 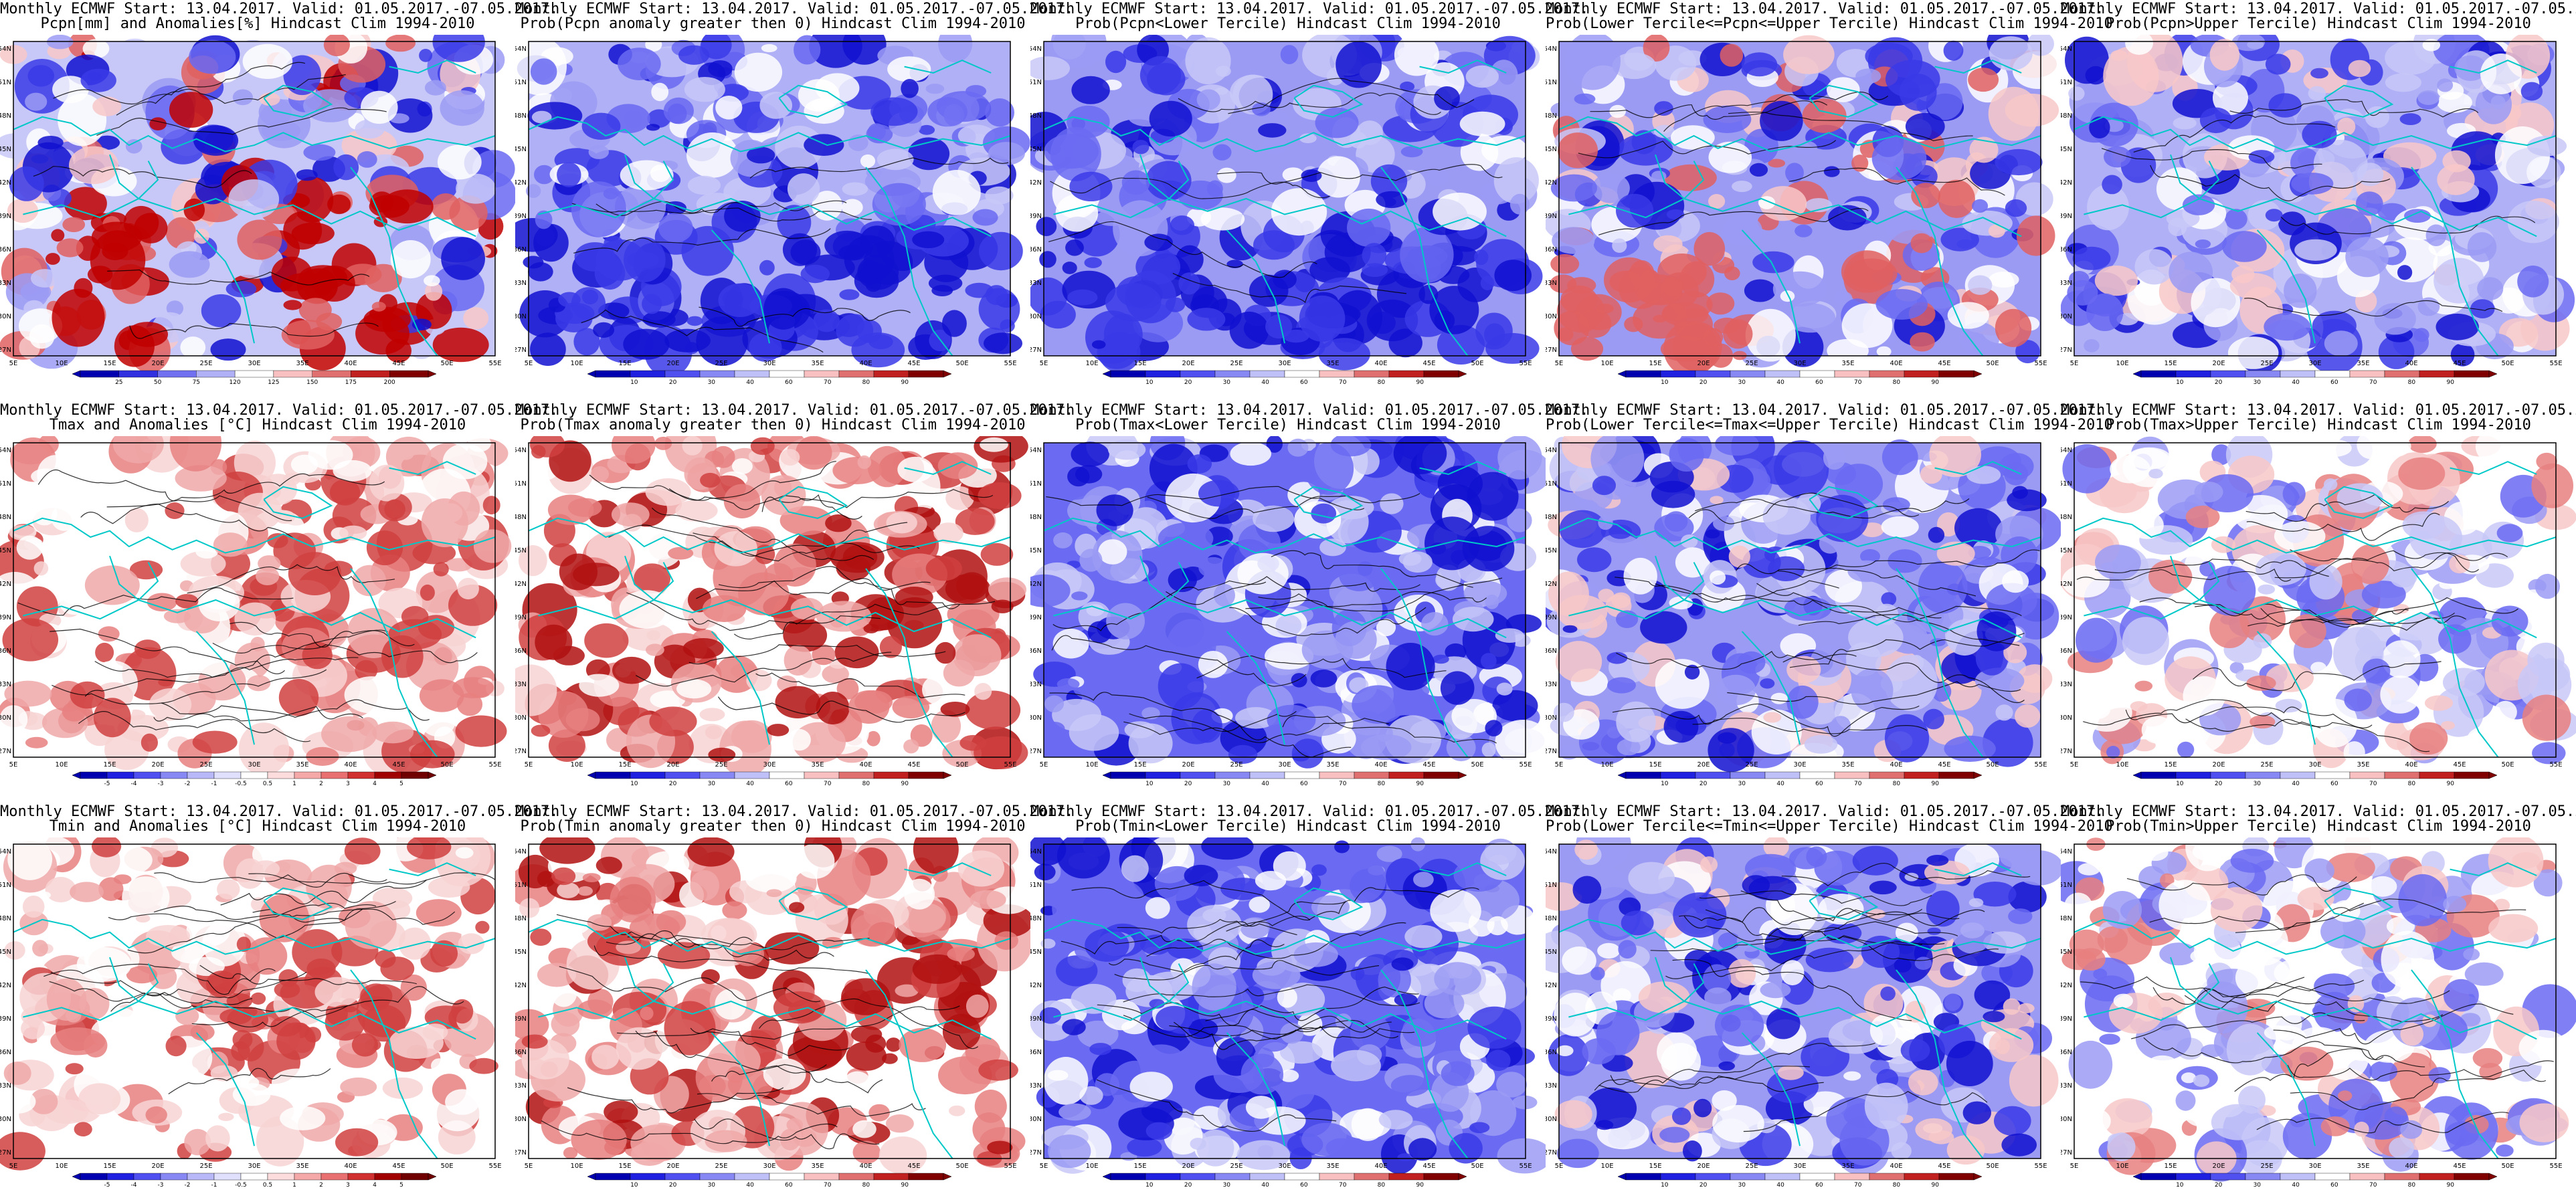 What do you see at coordinates (351, 382) in the screenshot?
I see `colorbar-tick-label: 175` at bounding box center [351, 382].